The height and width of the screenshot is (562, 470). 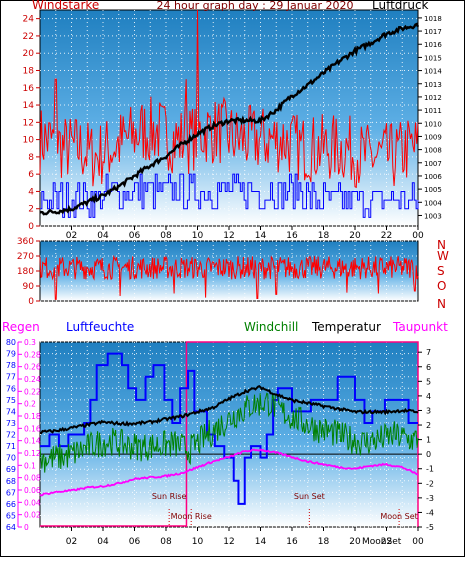 What do you see at coordinates (11, 515) in the screenshot?
I see `humidity-tick-label: 65` at bounding box center [11, 515].